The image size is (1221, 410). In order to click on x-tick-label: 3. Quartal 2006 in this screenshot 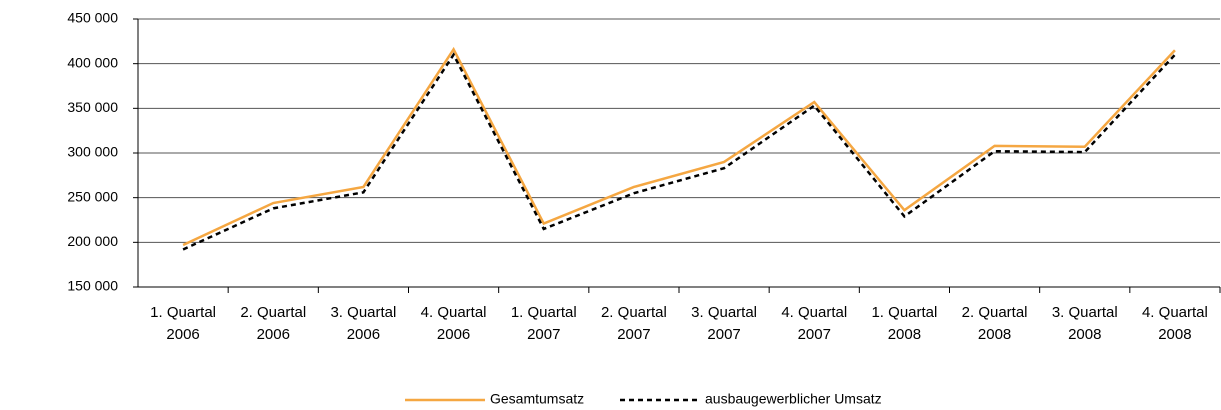, I will do `click(363, 323)`.